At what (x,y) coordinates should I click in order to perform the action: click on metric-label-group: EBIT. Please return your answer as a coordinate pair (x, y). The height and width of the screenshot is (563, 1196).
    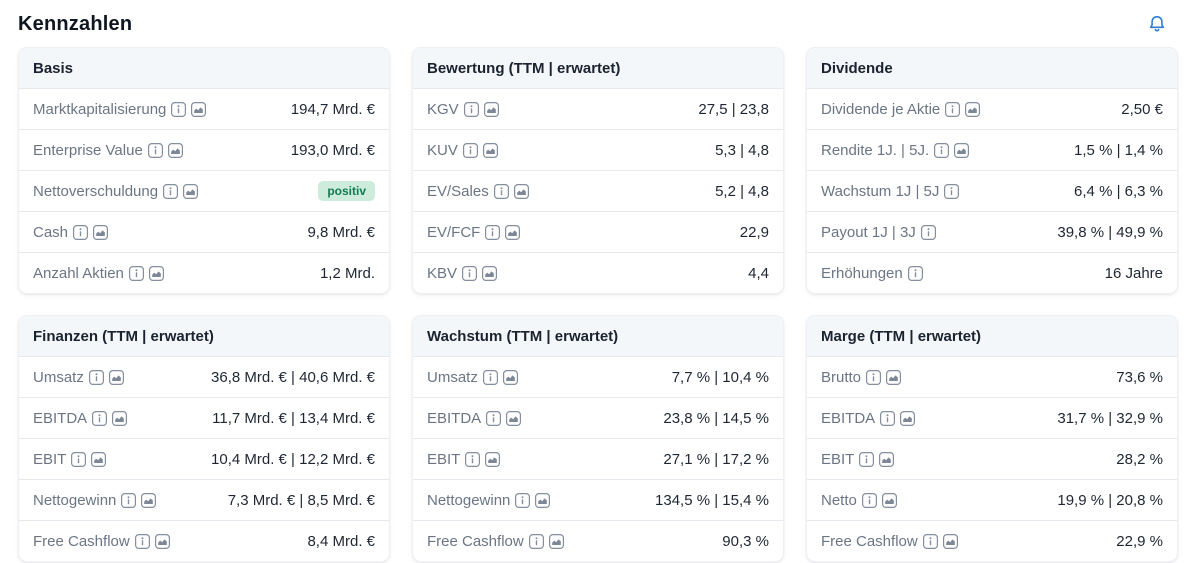
    Looking at the image, I should click on (858, 459).